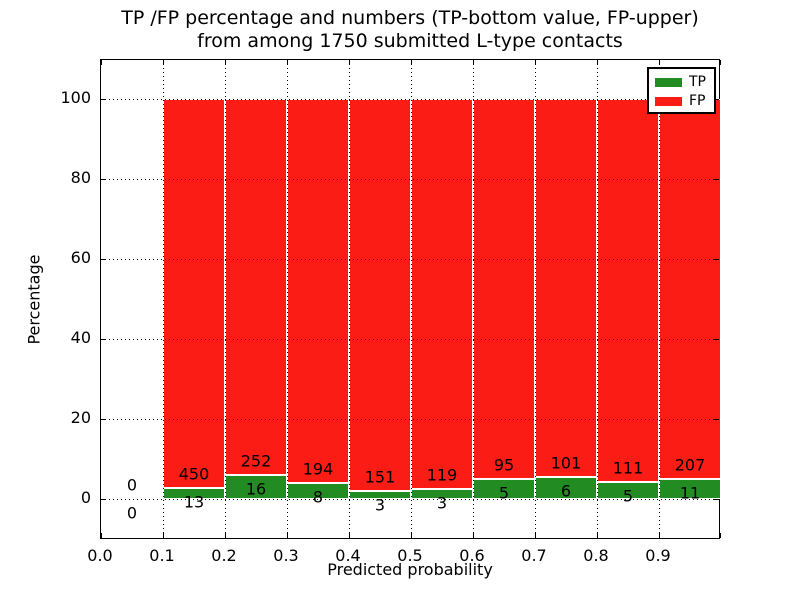 Image resolution: width=800 pixels, height=600 pixels. Describe the element at coordinates (566, 491) in the screenshot. I see `tp-count-label: 6` at that location.